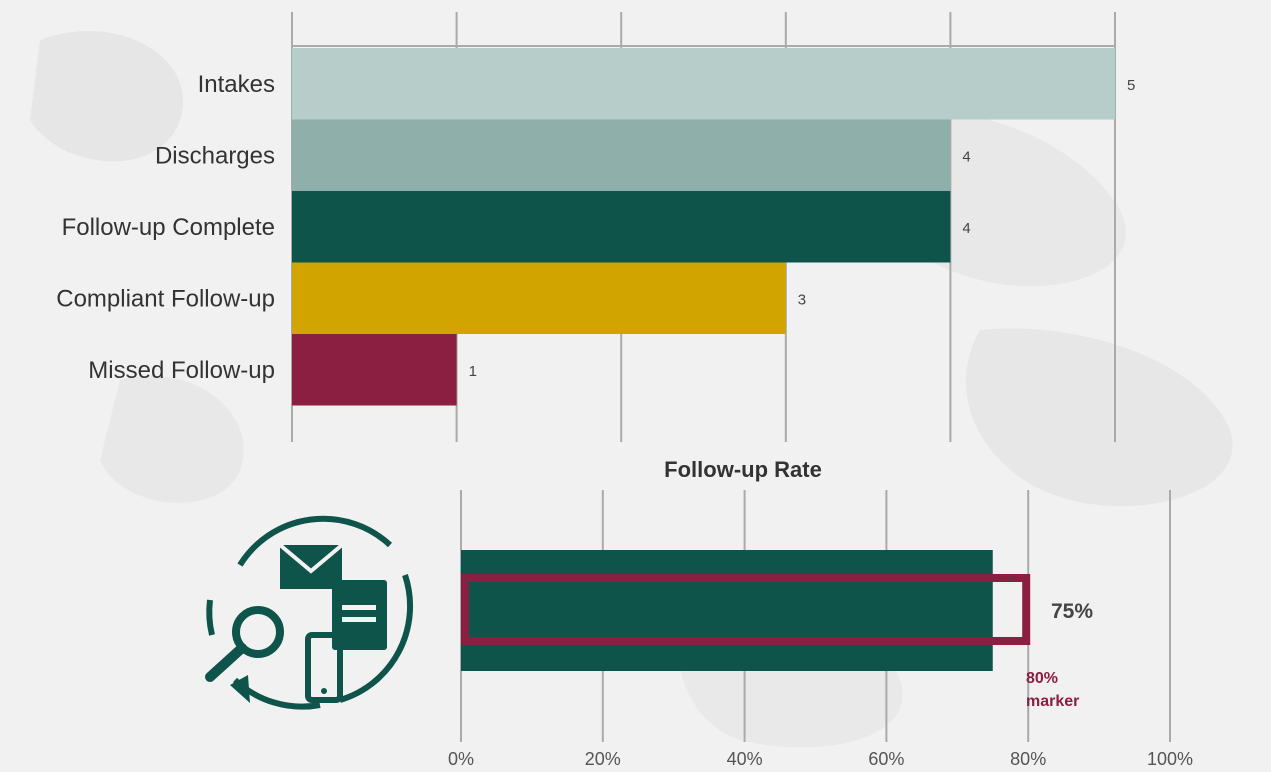 Image resolution: width=1271 pixels, height=772 pixels. I want to click on marker-label-line1: 80%, so click(1042, 678).